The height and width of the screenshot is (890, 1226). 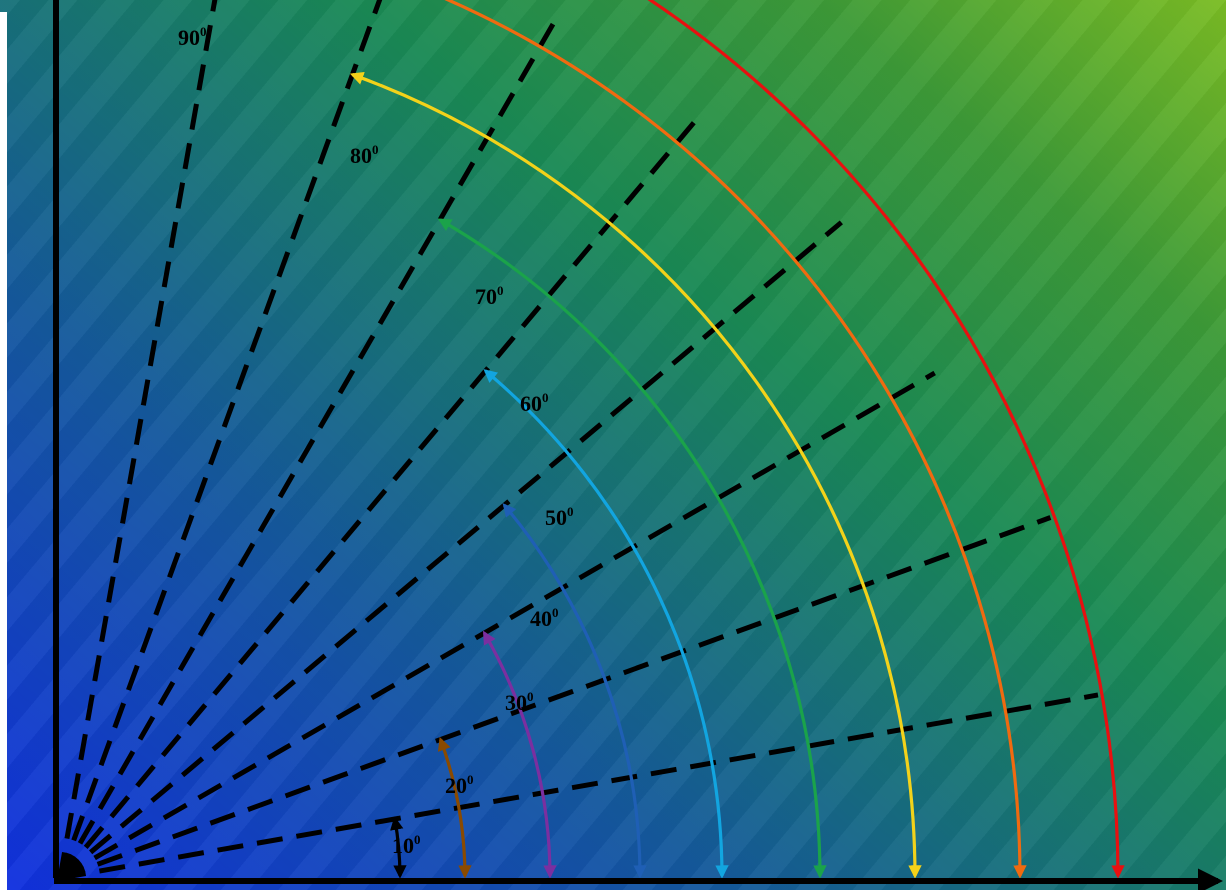 I want to click on angle-label-70: 700, so click(x=489, y=296).